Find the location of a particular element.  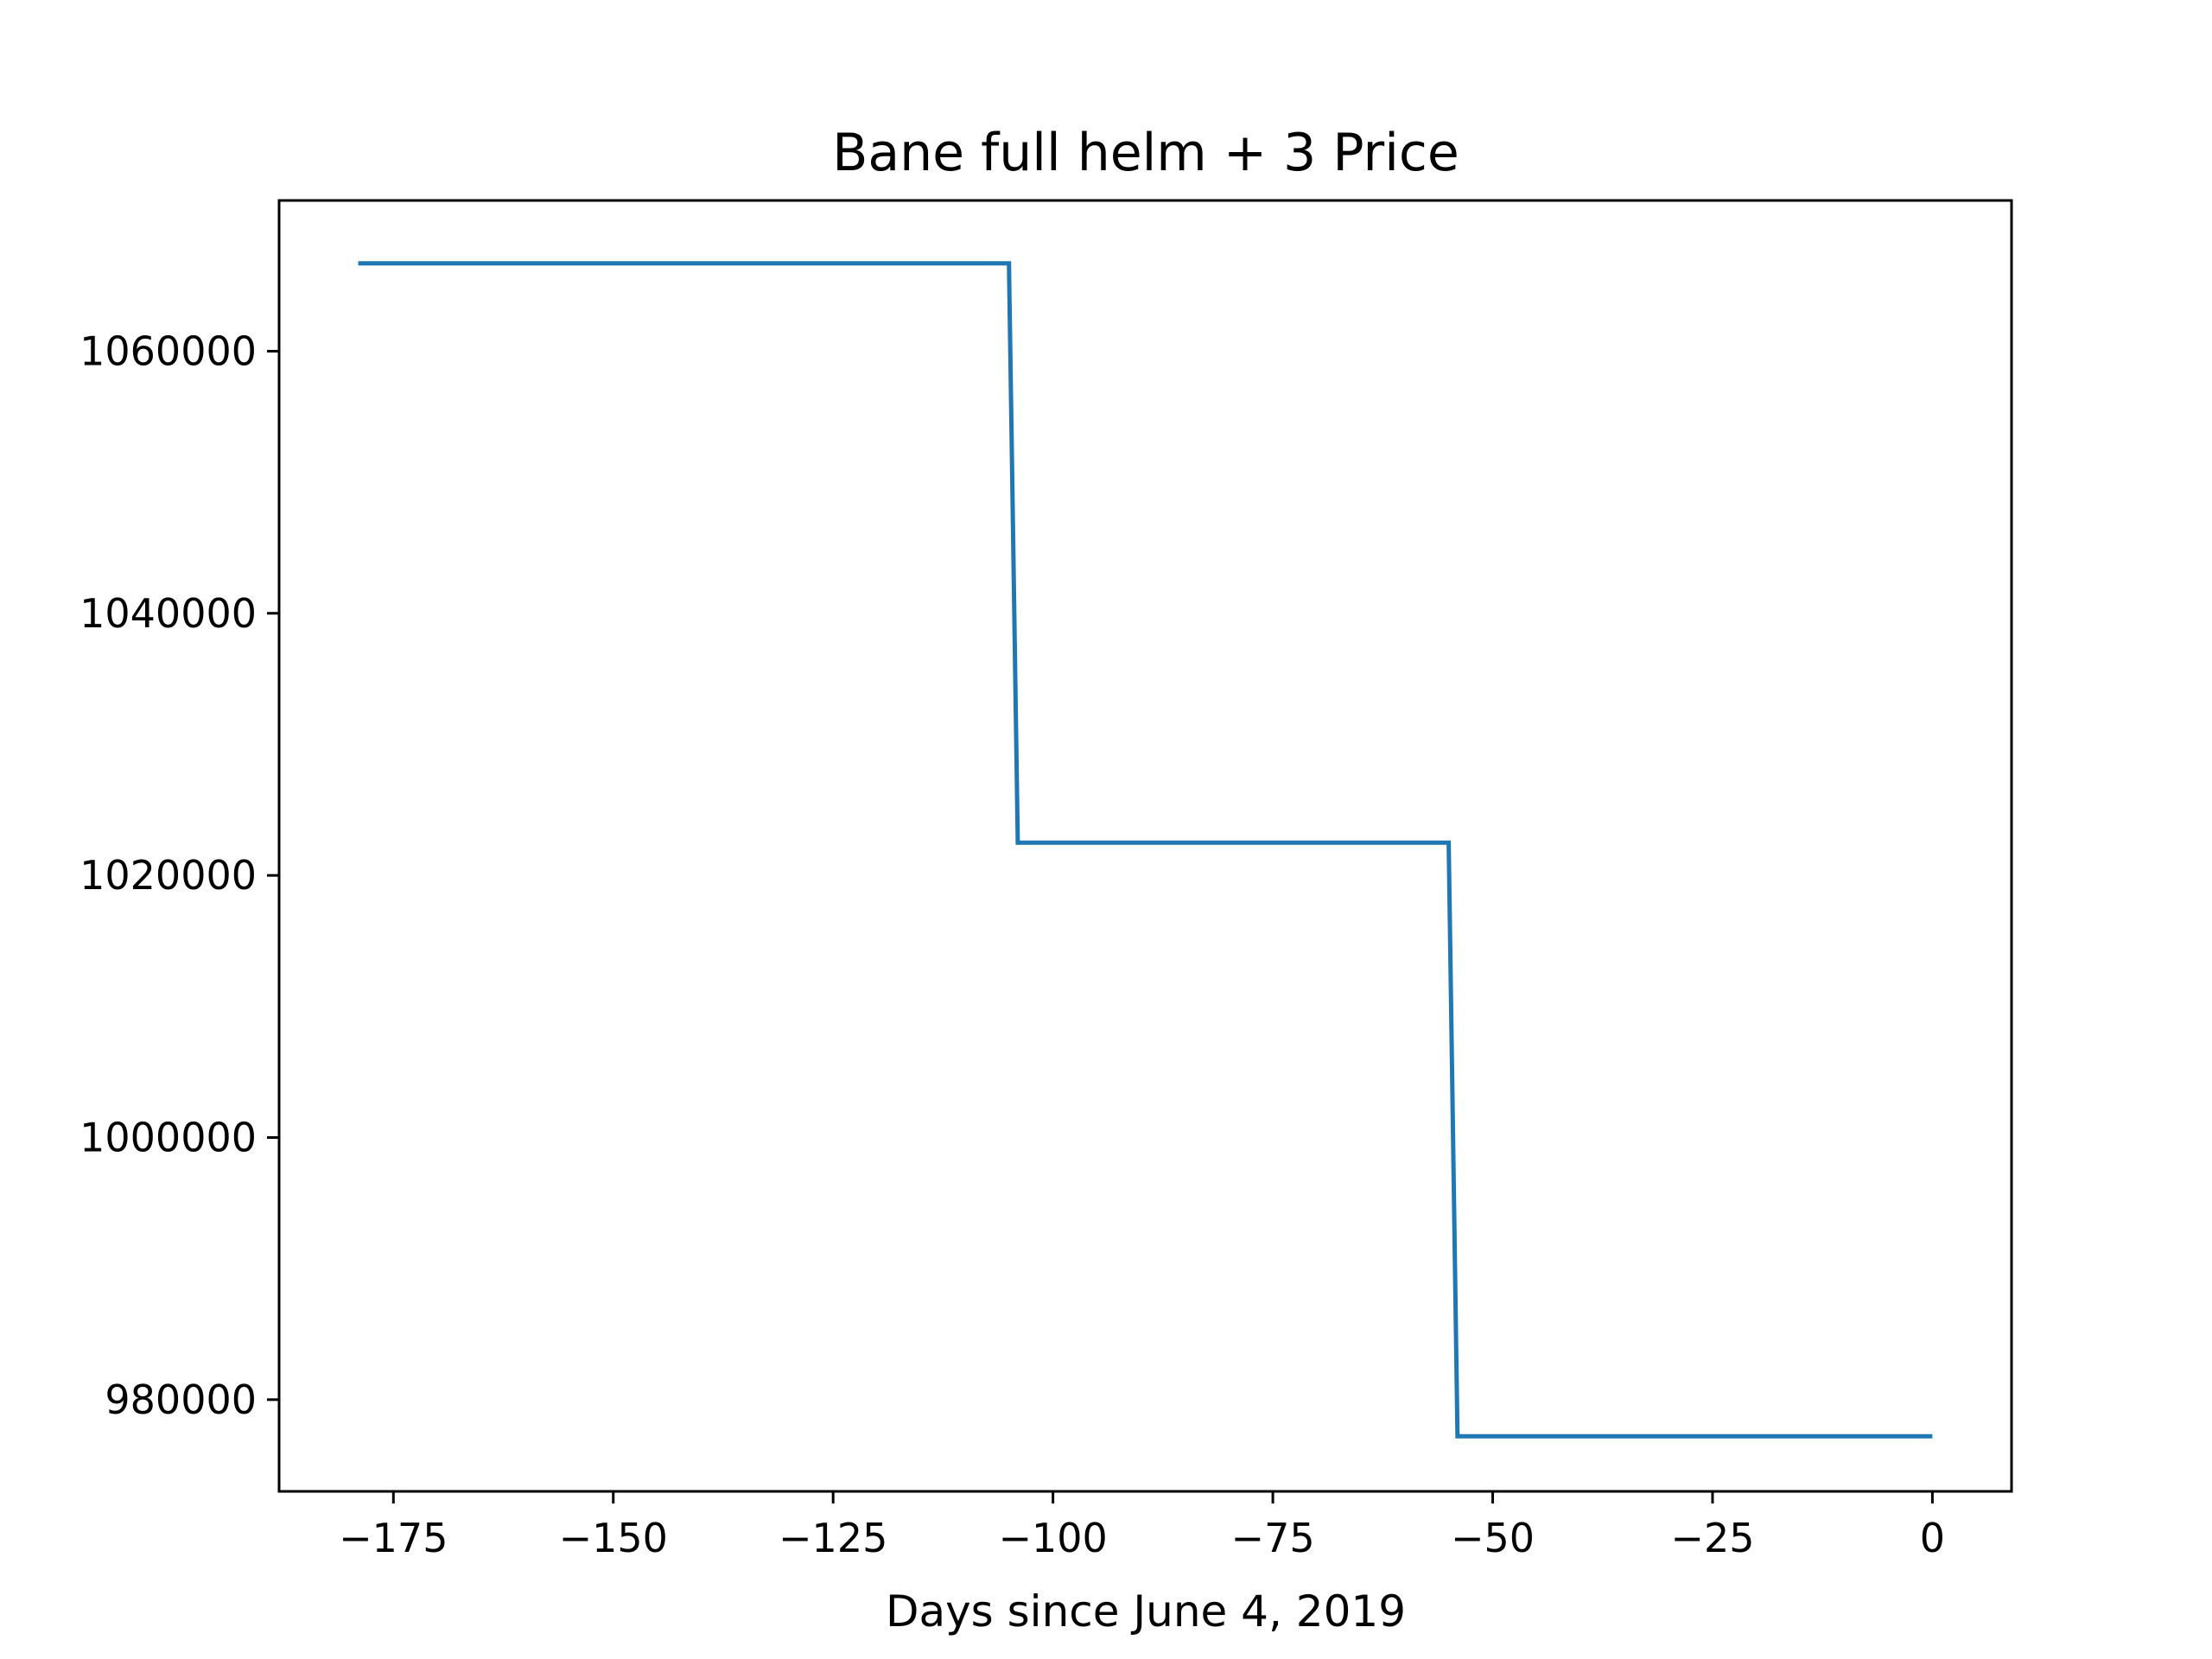

y-tick-label: 1060000 is located at coordinates (168, 350).